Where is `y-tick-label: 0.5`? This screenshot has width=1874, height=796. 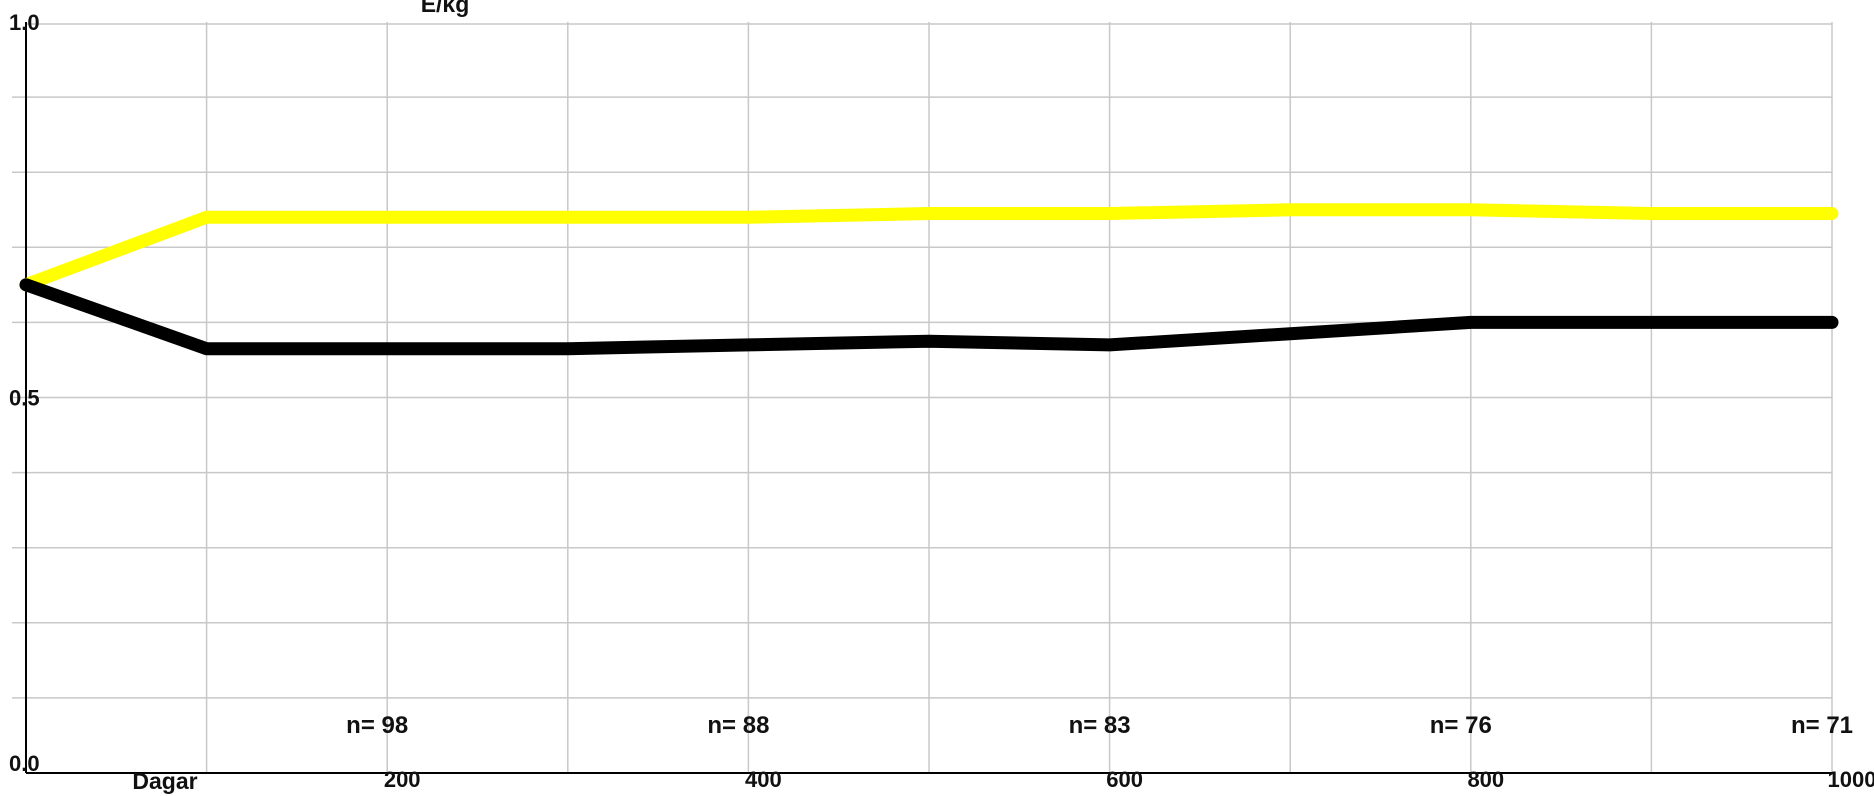
y-tick-label: 0.5 is located at coordinates (24, 398).